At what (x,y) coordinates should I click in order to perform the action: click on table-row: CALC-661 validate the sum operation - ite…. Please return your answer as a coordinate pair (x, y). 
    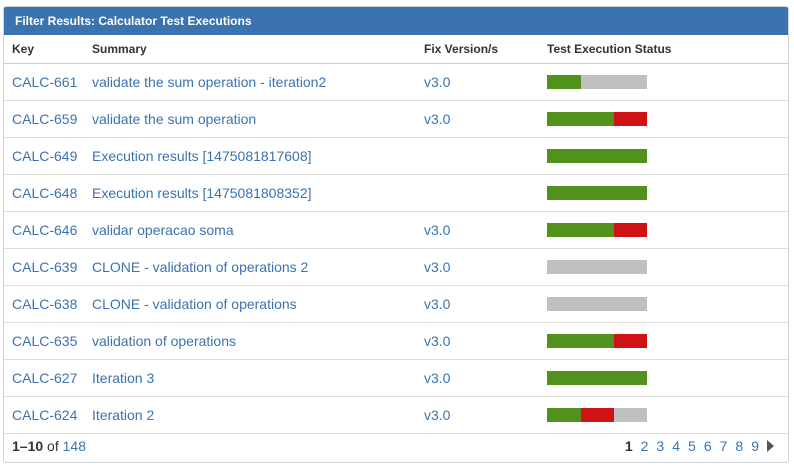
    Looking at the image, I should click on (396, 82).